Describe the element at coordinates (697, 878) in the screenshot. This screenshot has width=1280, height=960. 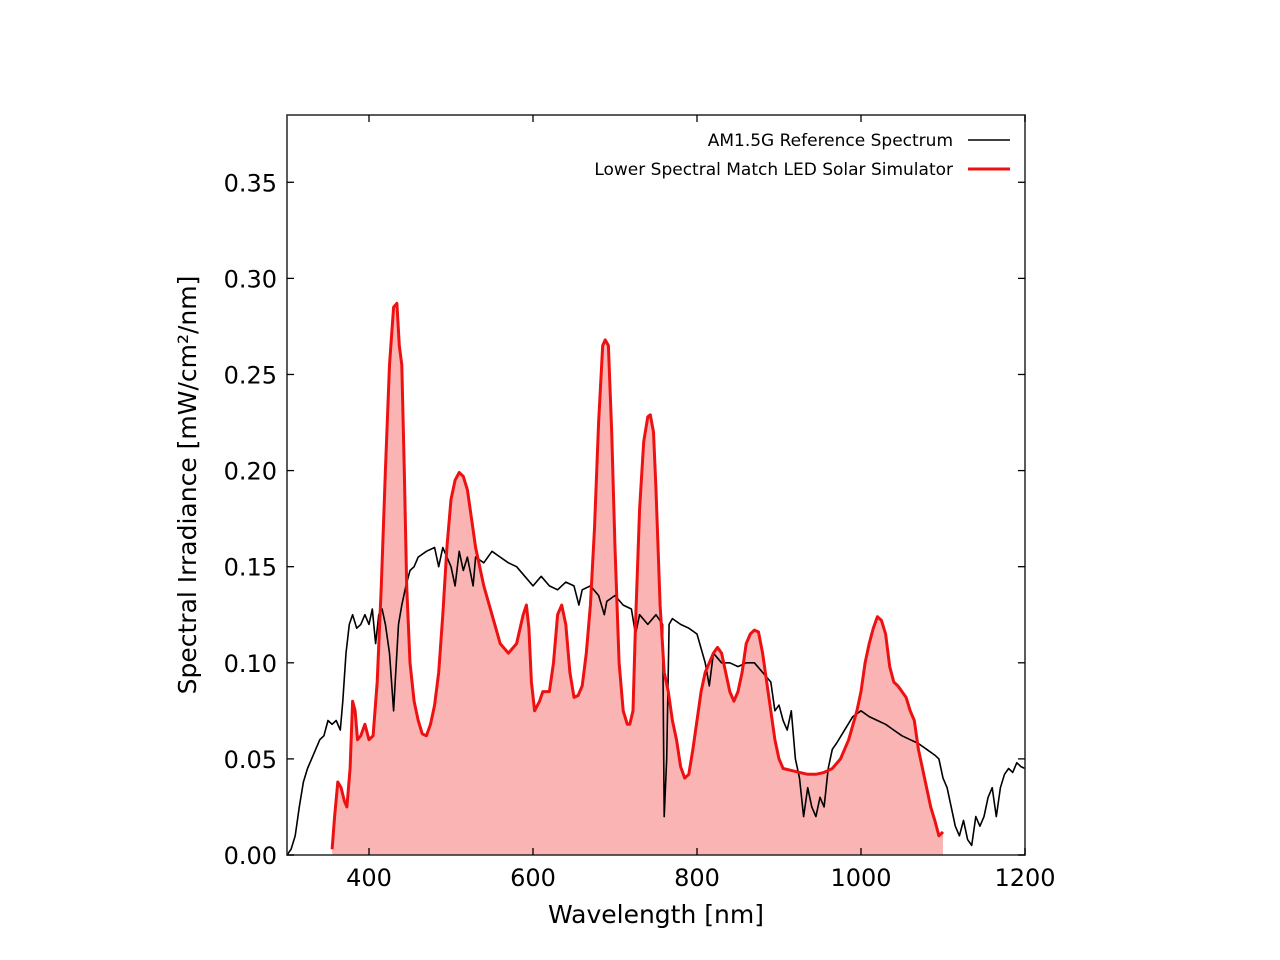
I see `x-tick-label: 800` at that location.